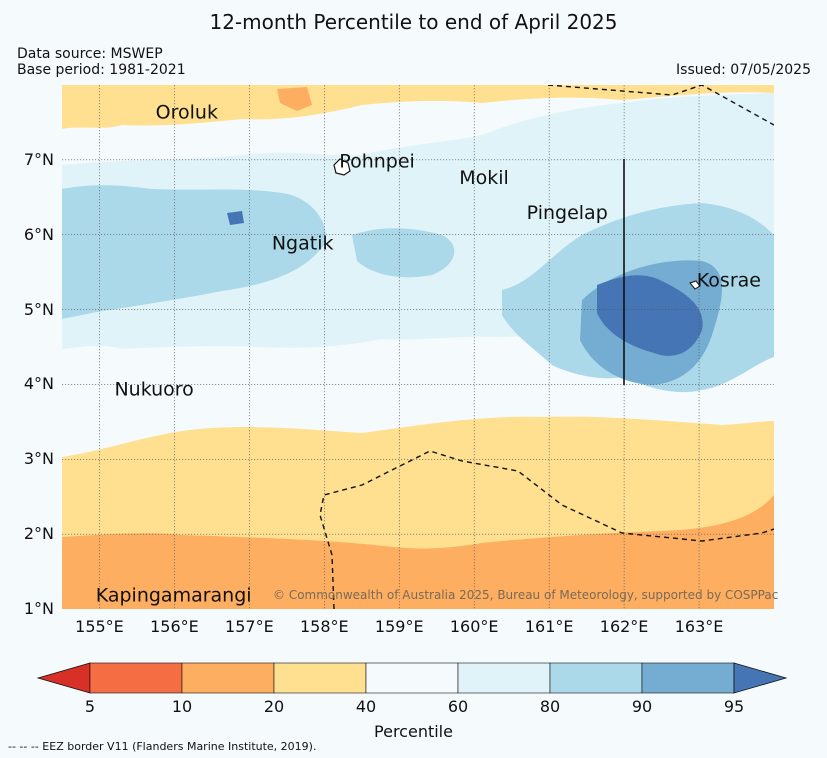 This screenshot has height=758, width=827. I want to click on chart-title: 12-month Percentile to end of April 2025, so click(413, 22).